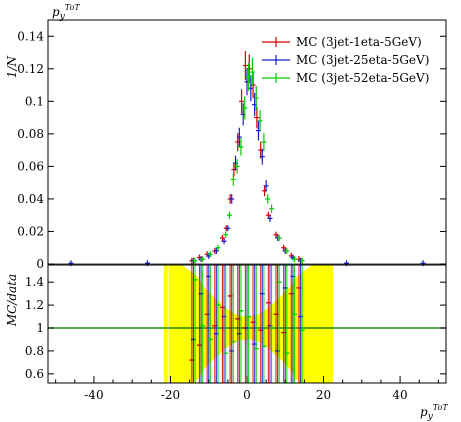 The width and height of the screenshot is (461, 422). What do you see at coordinates (66, 12) in the screenshot?
I see `main-top-label: pyToT` at bounding box center [66, 12].